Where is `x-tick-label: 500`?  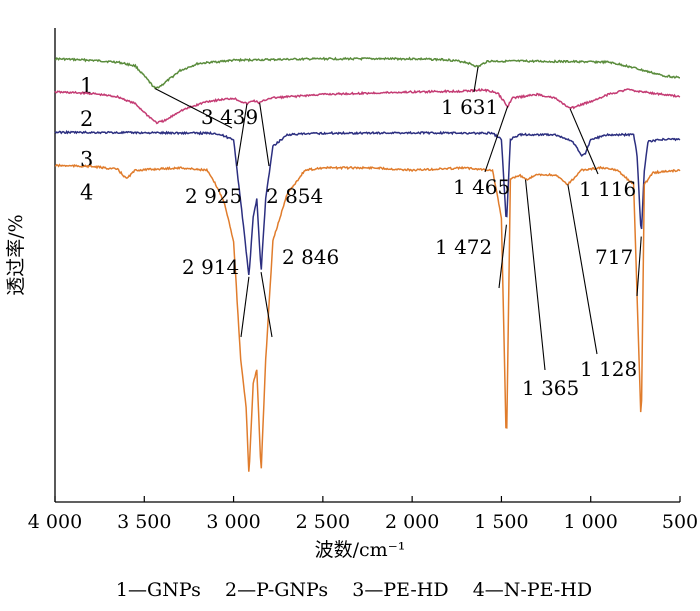 x-tick-label: 500 is located at coordinates (680, 522).